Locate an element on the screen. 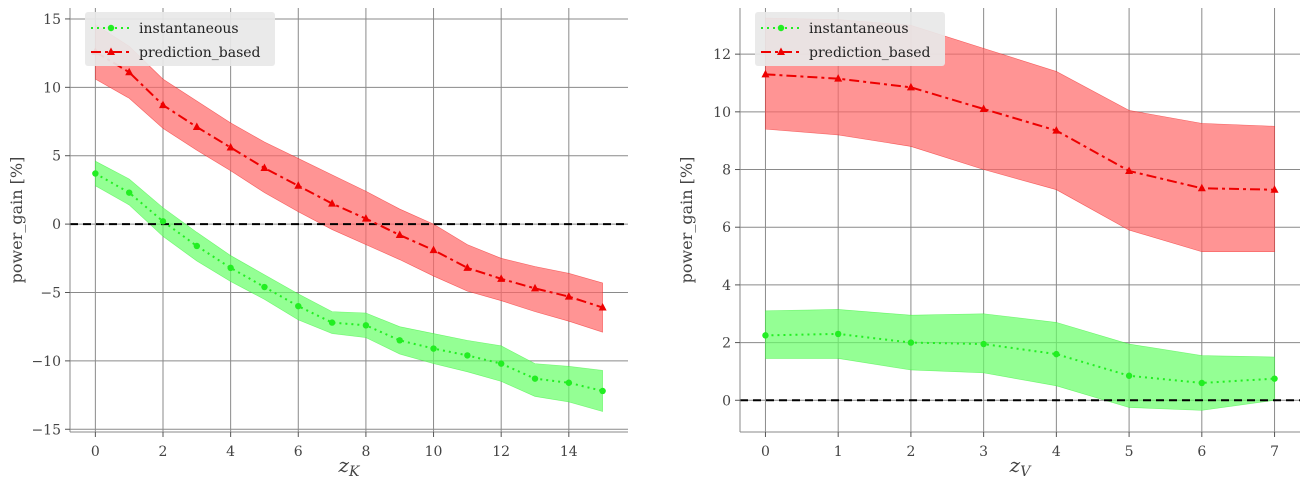 The height and width of the screenshot is (477, 1307). series-line-prediction-based is located at coordinates (1020, 132).